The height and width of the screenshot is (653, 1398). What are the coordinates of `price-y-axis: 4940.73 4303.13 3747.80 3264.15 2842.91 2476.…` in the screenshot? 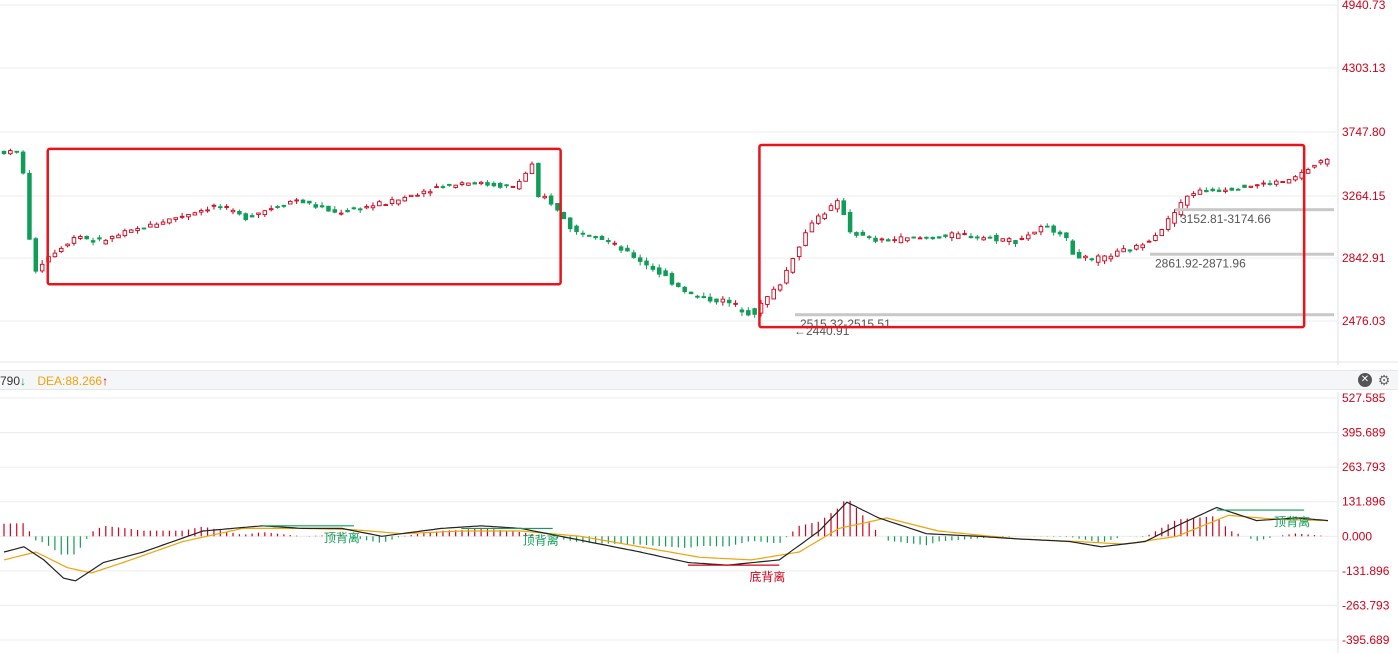 It's located at (1364, 164).